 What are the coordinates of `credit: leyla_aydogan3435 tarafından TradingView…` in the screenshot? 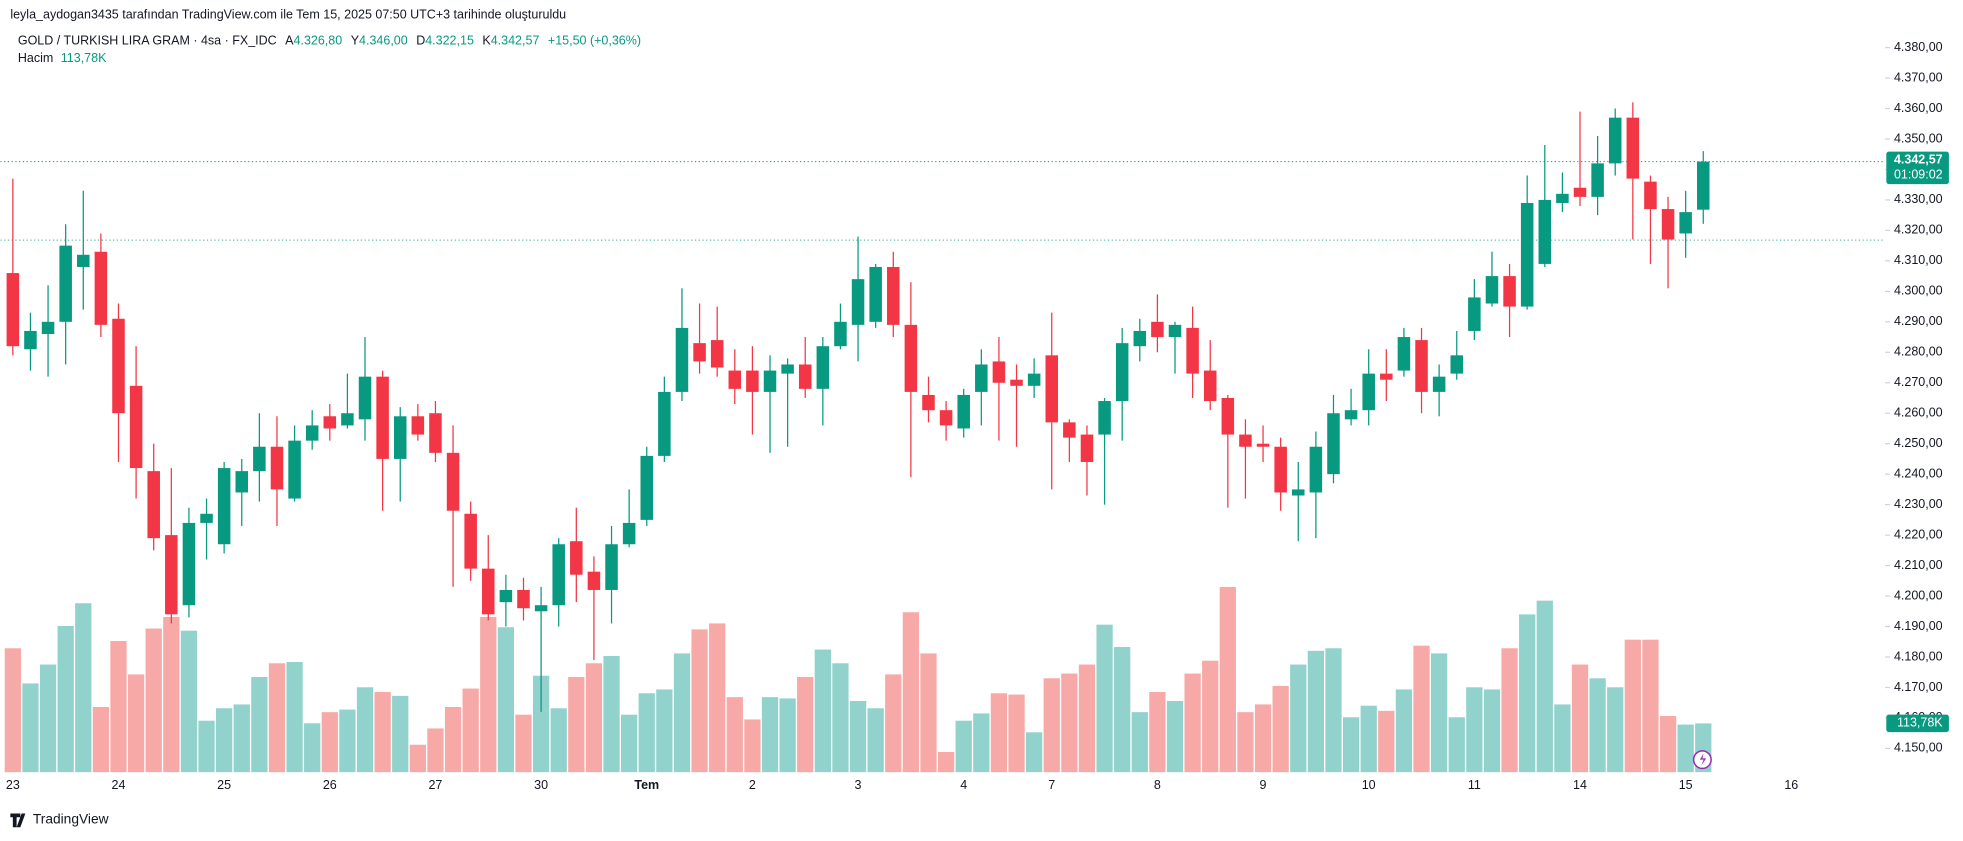 It's located at (288, 14).